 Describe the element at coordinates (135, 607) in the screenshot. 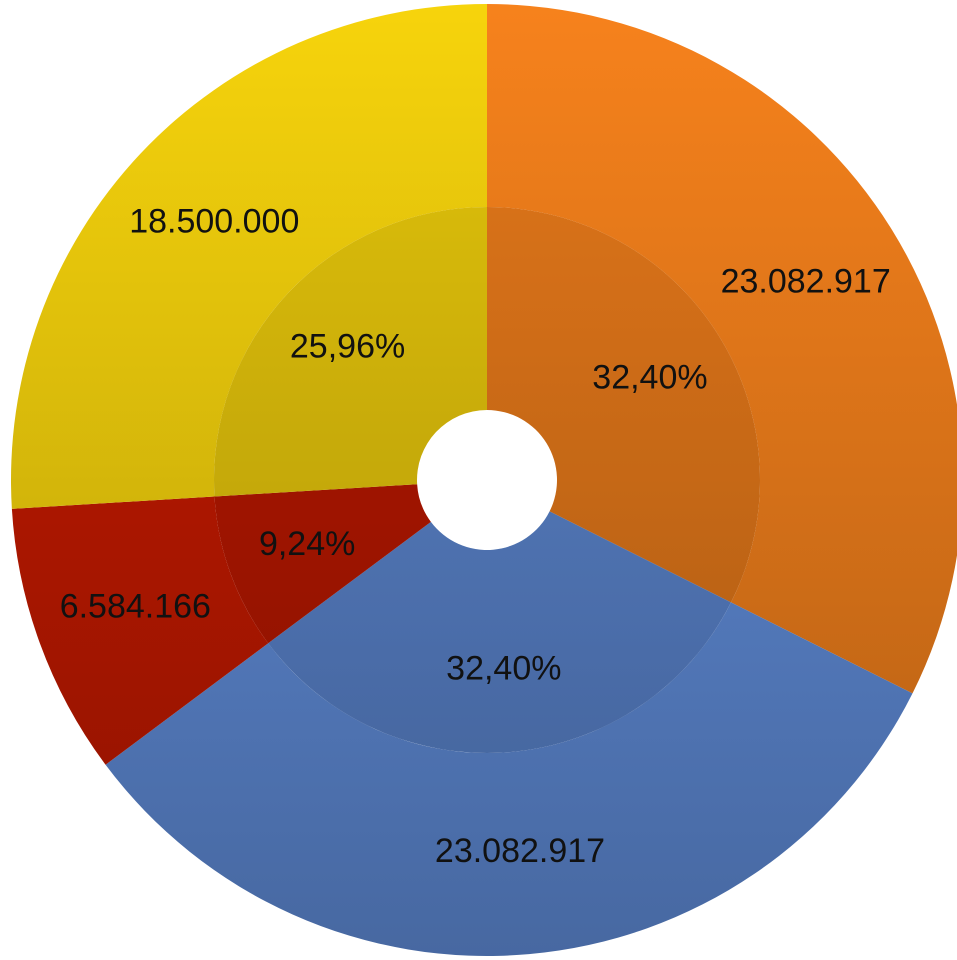

I see `data-label: 6.584.166` at that location.